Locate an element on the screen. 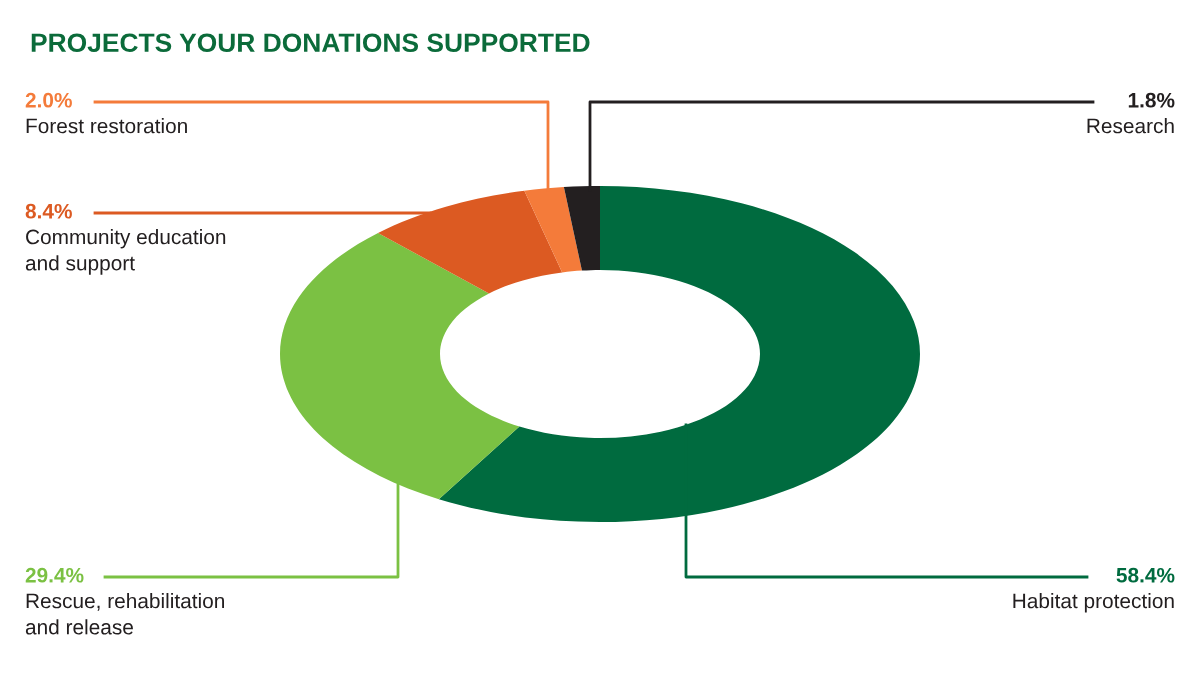  slice-label: Forest restoration is located at coordinates (106, 126).